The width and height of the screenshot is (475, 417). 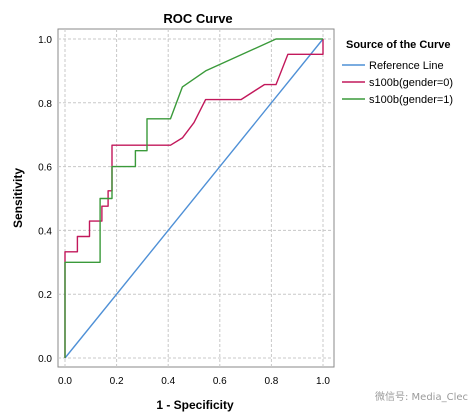 I want to click on y-tick-label: 0.6, so click(x=45, y=168).